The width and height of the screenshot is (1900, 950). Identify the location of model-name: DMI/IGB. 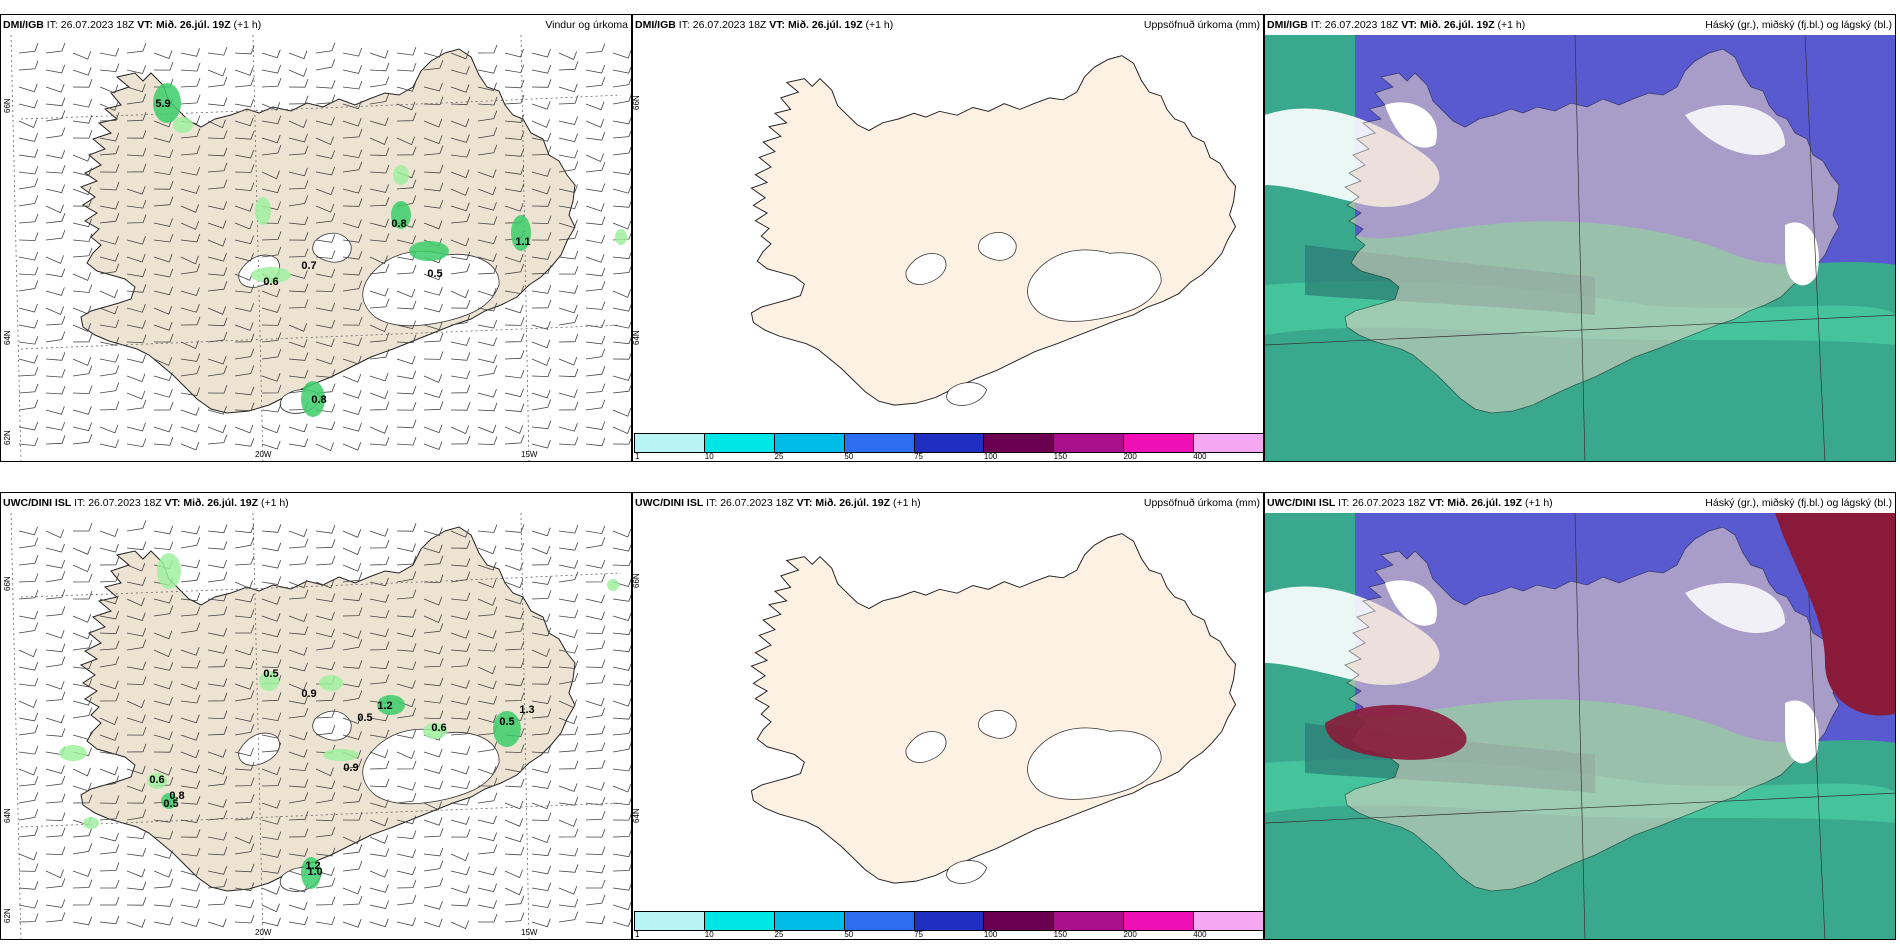
(655, 25).